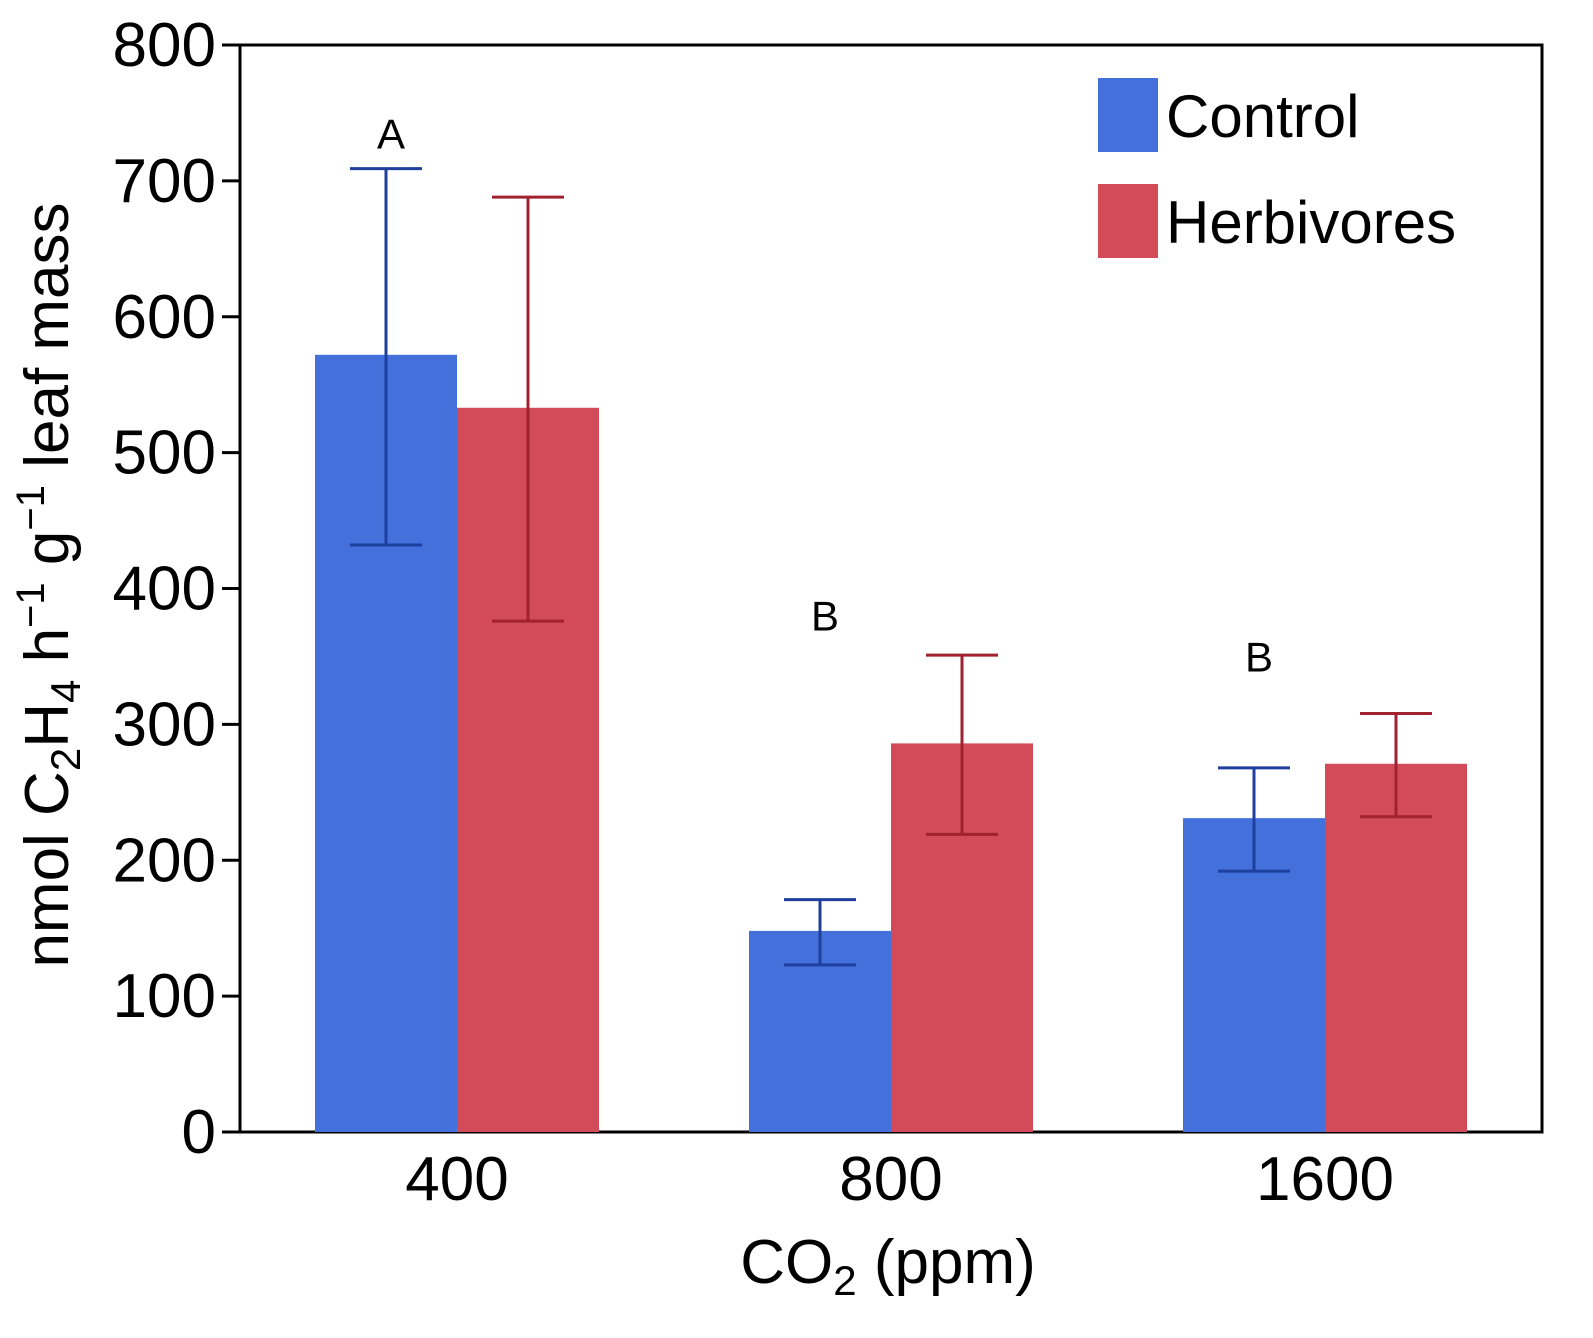 The width and height of the screenshot is (1593, 1338). Describe the element at coordinates (164, 45) in the screenshot. I see `y-tick-label-800: 800` at that location.